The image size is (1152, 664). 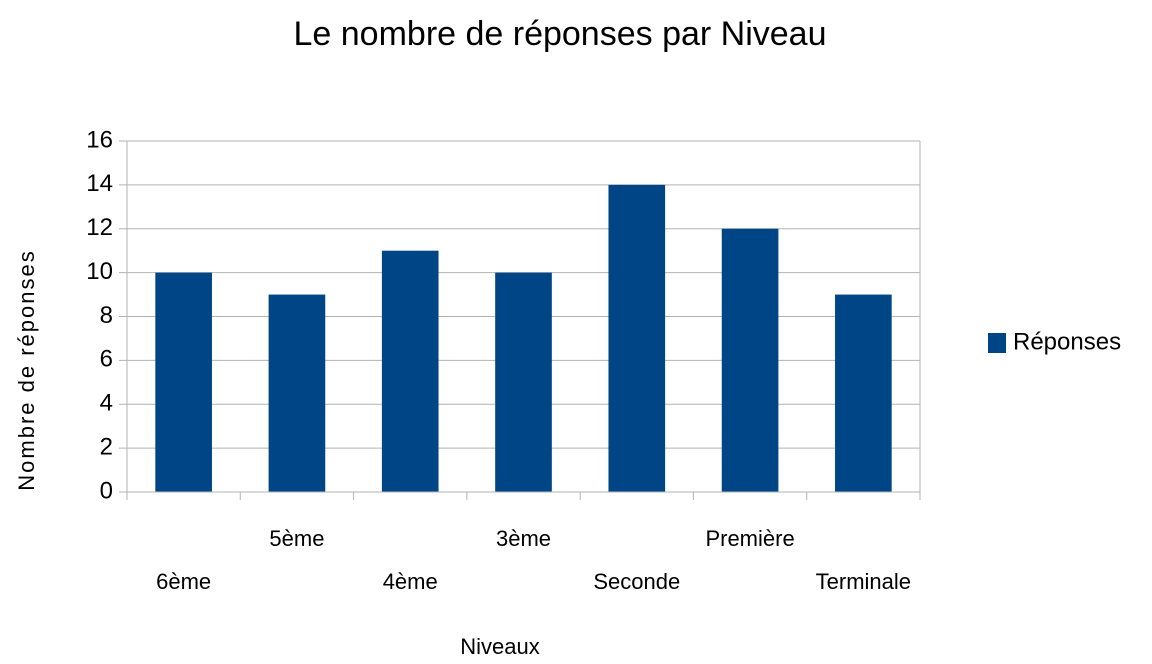 What do you see at coordinates (499, 646) in the screenshot?
I see `x-axis-label: Niveaux` at bounding box center [499, 646].